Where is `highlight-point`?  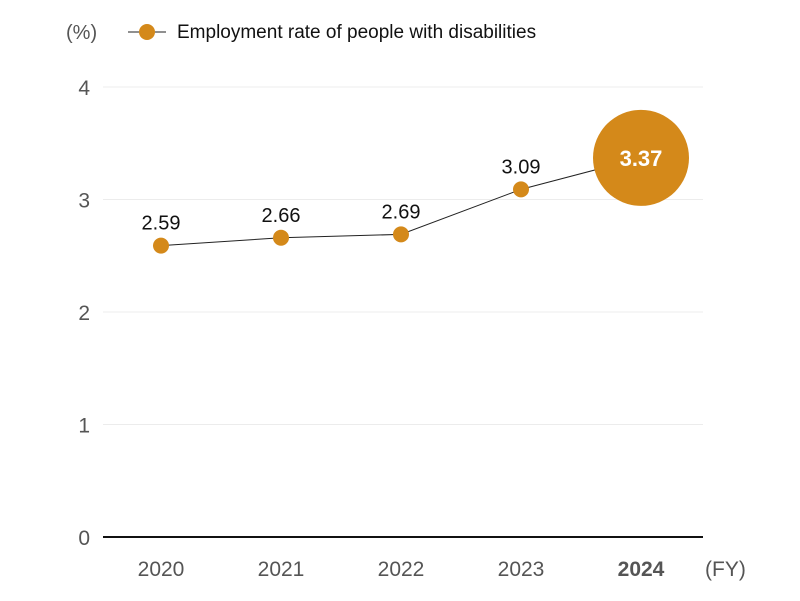 highlight-point is located at coordinates (641, 157).